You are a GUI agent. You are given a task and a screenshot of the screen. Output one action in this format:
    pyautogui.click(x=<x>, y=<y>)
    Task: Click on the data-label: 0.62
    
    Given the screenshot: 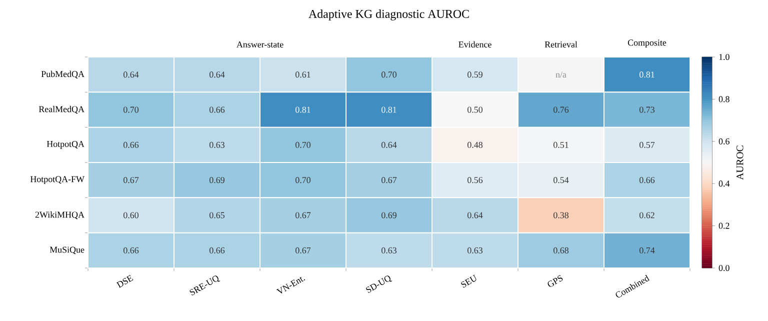 What is the action you would take?
    pyautogui.click(x=647, y=215)
    